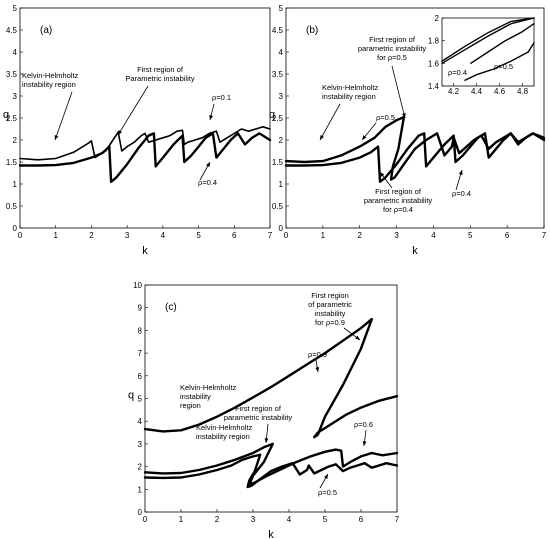 Image resolution: width=550 pixels, height=539 pixels. Describe the element at coordinates (477, 91) in the screenshot. I see `x-tick-label: 4.4` at that location.